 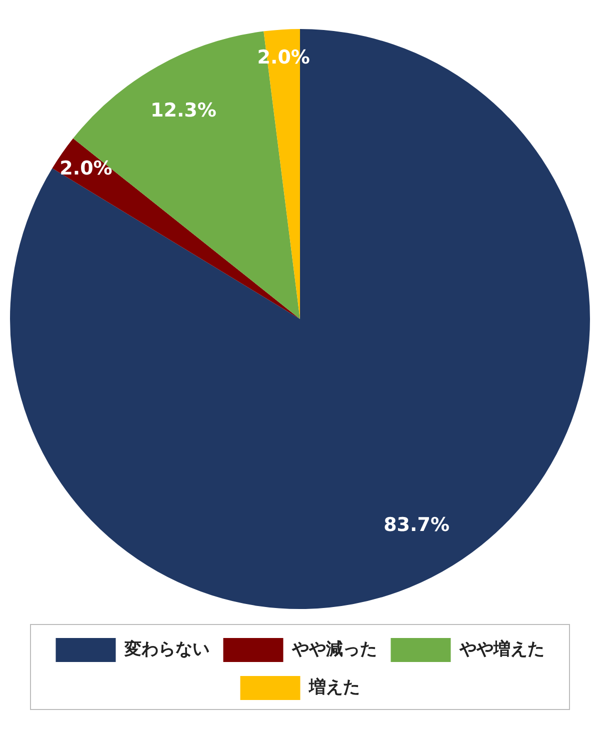 What do you see at coordinates (183, 111) in the screenshot?
I see `data-label: 12.3%` at bounding box center [183, 111].